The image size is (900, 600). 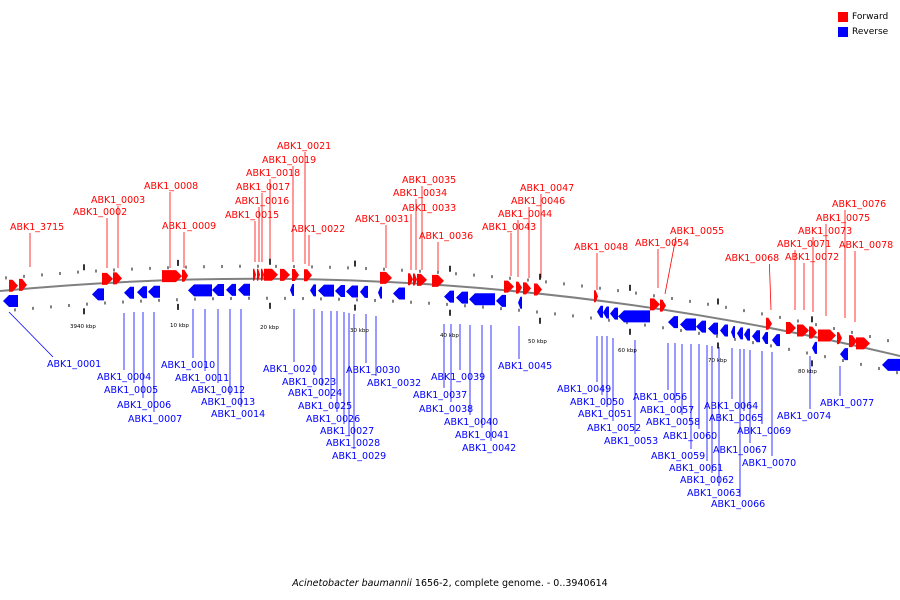 What do you see at coordinates (736, 418) in the screenshot?
I see `reverse-gene-label: ABK1_0065` at bounding box center [736, 418].